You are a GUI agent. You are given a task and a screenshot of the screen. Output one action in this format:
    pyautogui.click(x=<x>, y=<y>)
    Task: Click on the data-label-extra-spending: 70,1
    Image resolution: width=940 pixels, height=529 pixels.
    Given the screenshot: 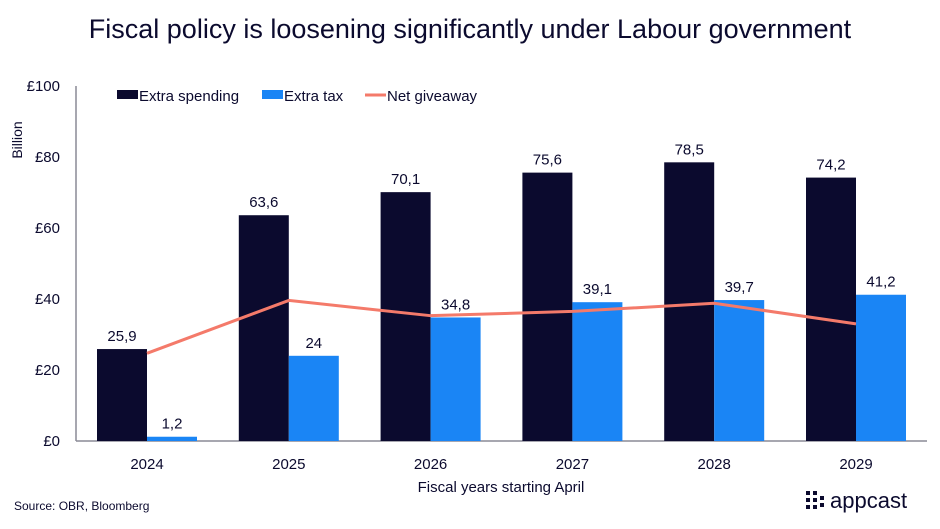 What is the action you would take?
    pyautogui.click(x=405, y=179)
    